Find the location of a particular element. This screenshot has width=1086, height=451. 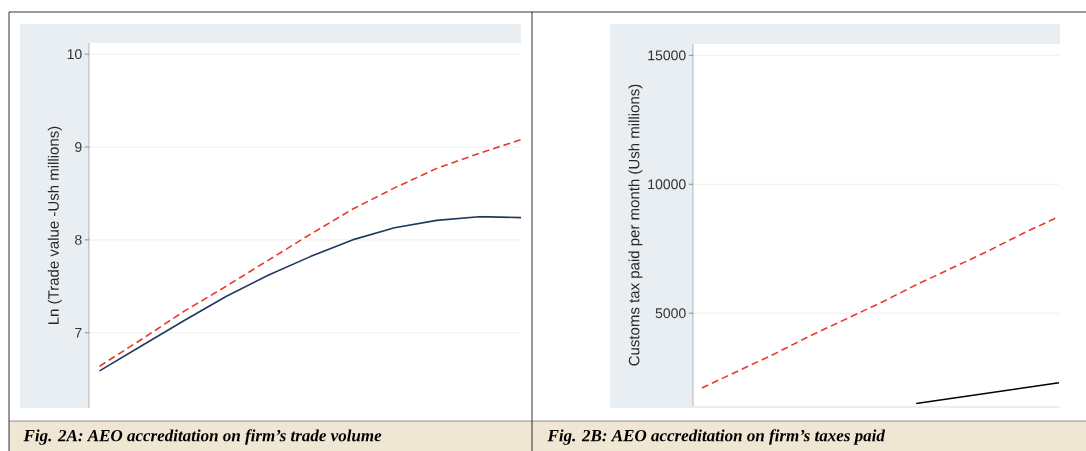

y-tick-label: 5000 is located at coordinates (670, 313).